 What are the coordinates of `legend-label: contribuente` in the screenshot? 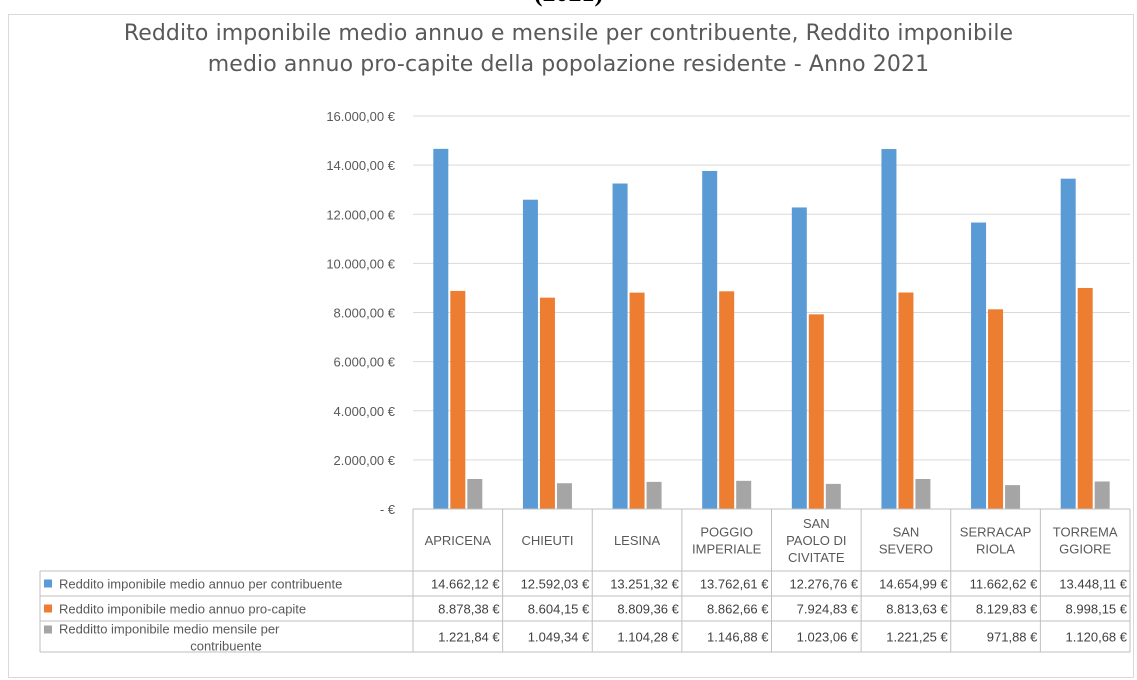 It's located at (226, 646).